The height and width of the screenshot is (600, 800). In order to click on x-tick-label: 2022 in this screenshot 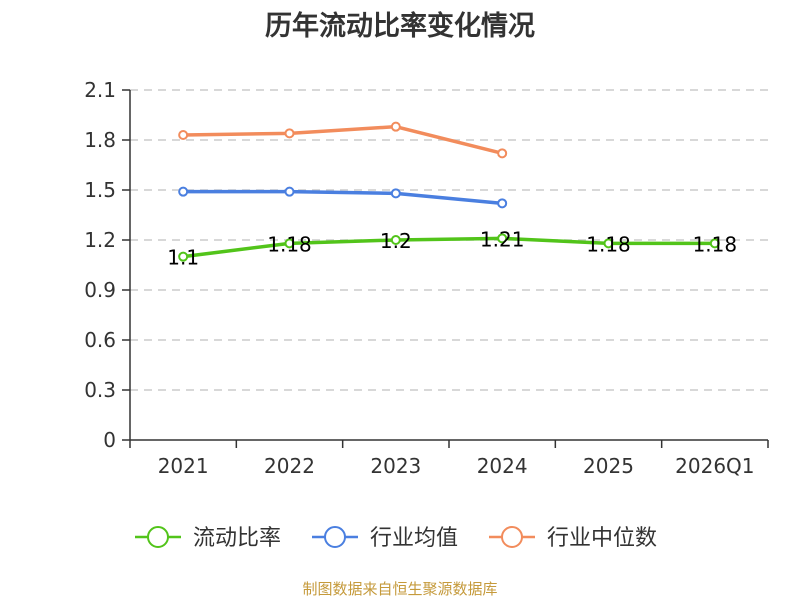, I will do `click(289, 466)`.